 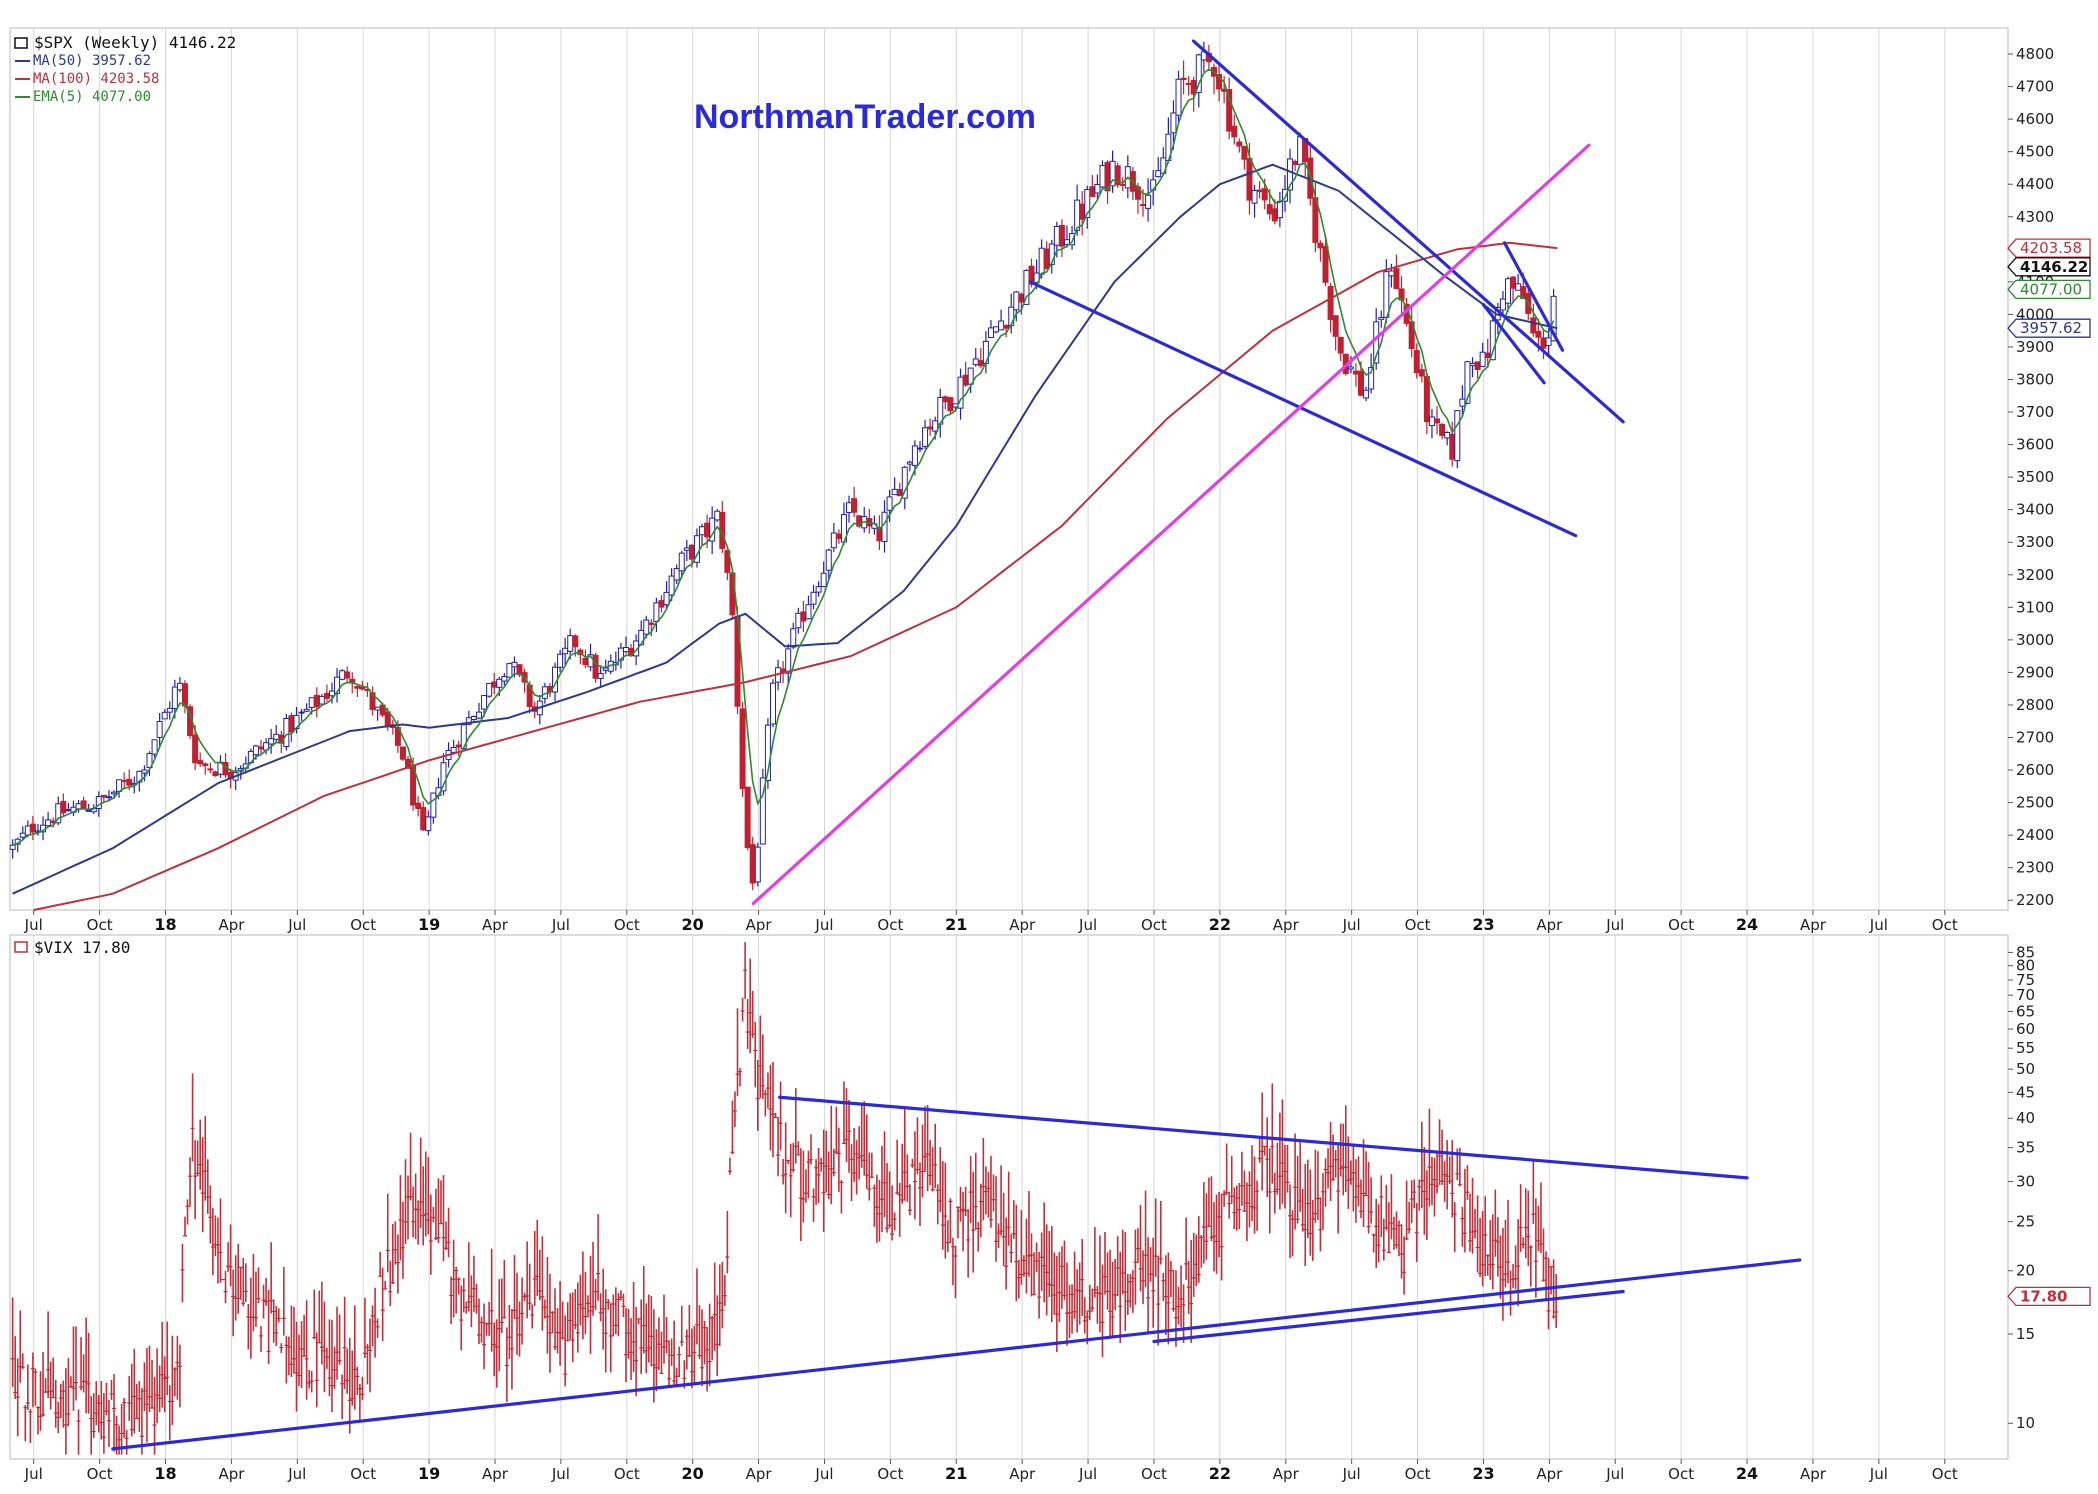 I want to click on x-tick-label: Oct, so click(x=1681, y=1474).